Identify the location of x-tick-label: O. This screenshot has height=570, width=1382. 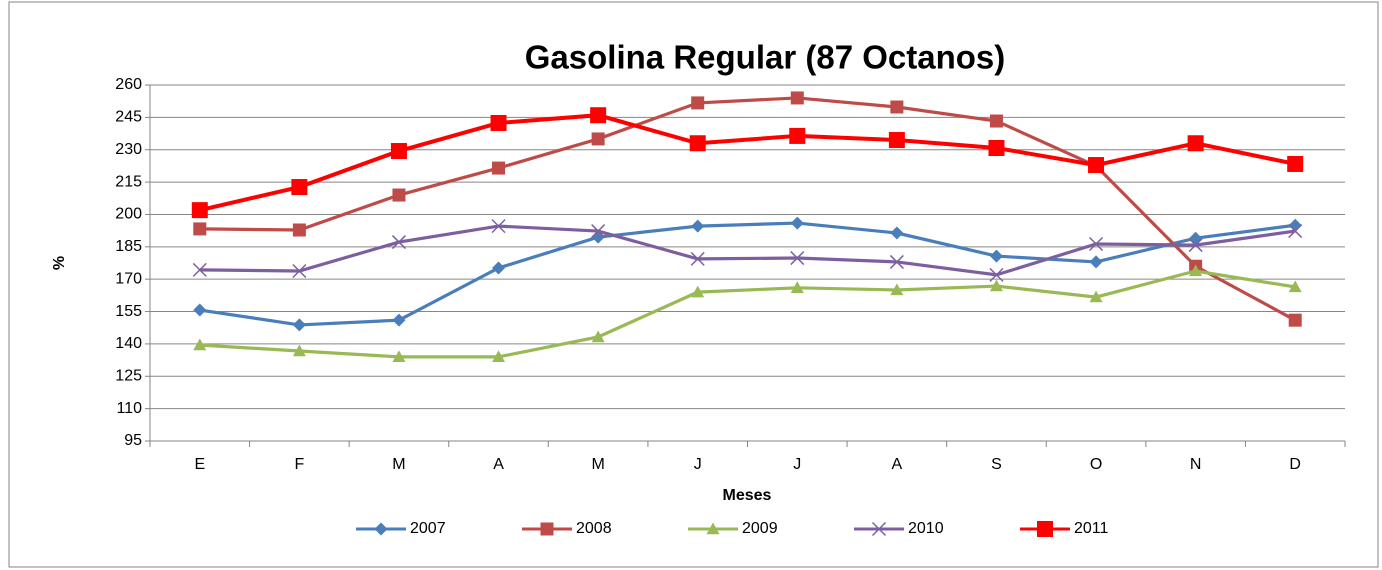
(1096, 464).